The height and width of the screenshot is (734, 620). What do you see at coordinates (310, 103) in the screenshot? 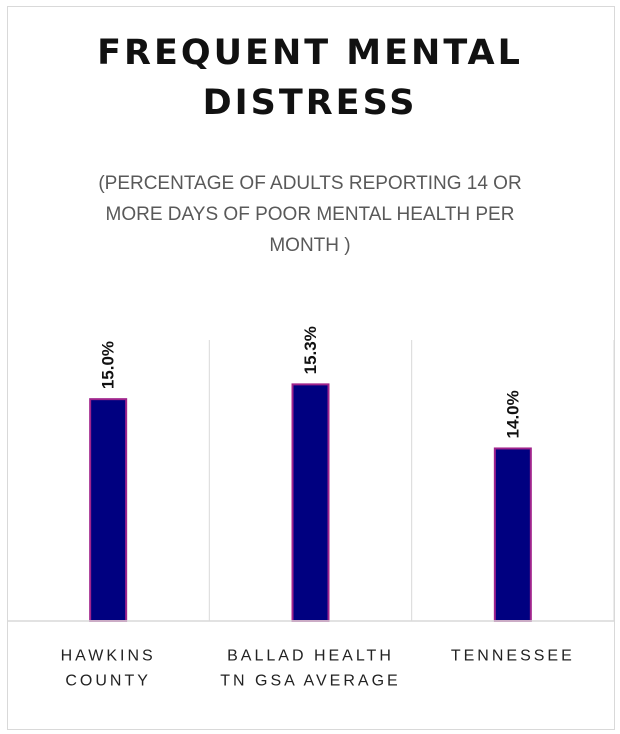
I see `chart-title-line-2: DISTRESS` at bounding box center [310, 103].